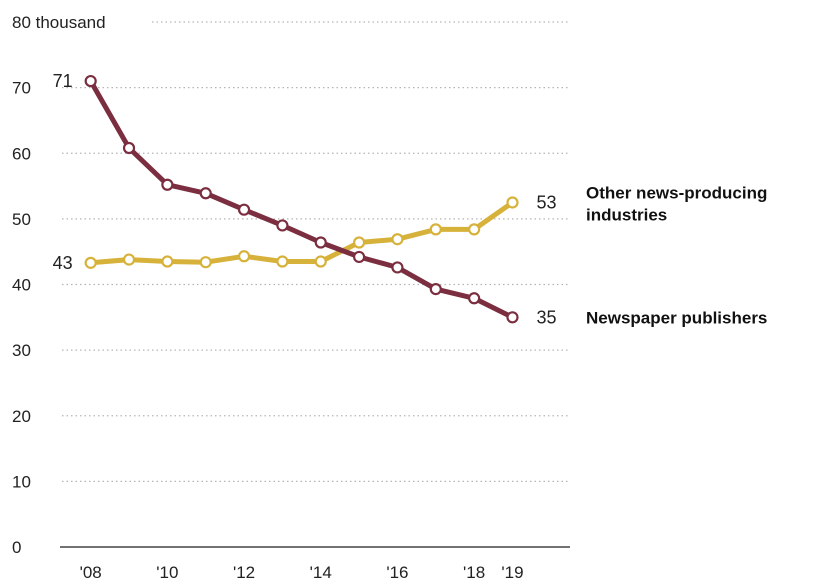  What do you see at coordinates (474, 571) in the screenshot?
I see `x-tick-label: '18` at bounding box center [474, 571].